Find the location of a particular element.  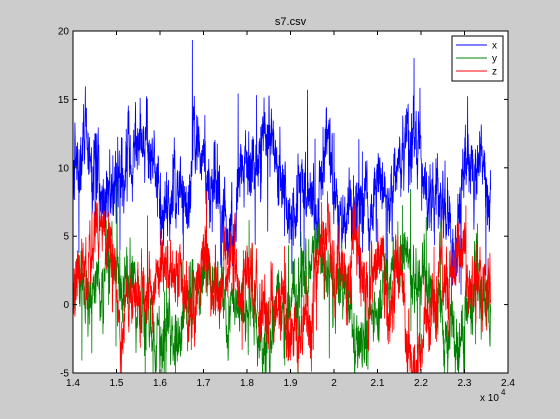

y-tick-label: 5 is located at coordinates (66, 237).